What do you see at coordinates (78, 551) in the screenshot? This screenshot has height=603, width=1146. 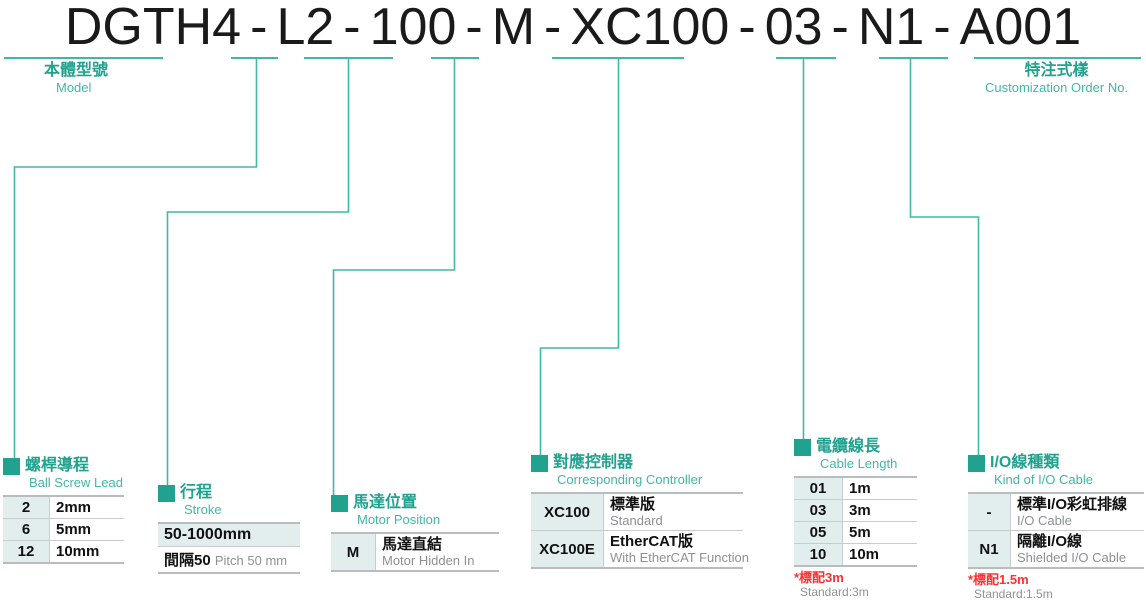 I see `cell-desc-zh: 10mm` at bounding box center [78, 551].